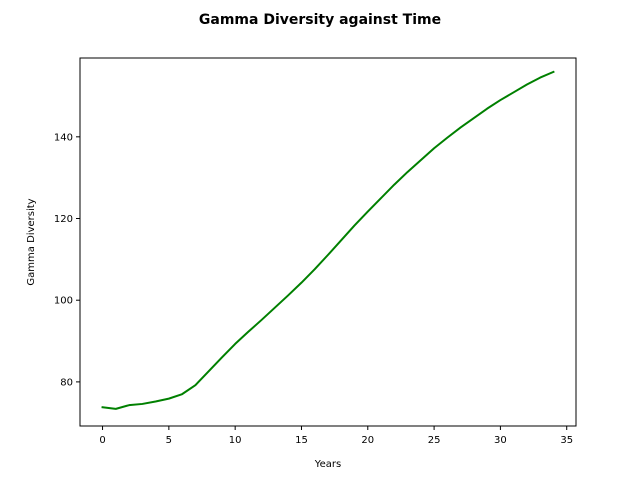 The height and width of the screenshot is (480, 640). I want to click on y-tick-label: 100, so click(63, 301).